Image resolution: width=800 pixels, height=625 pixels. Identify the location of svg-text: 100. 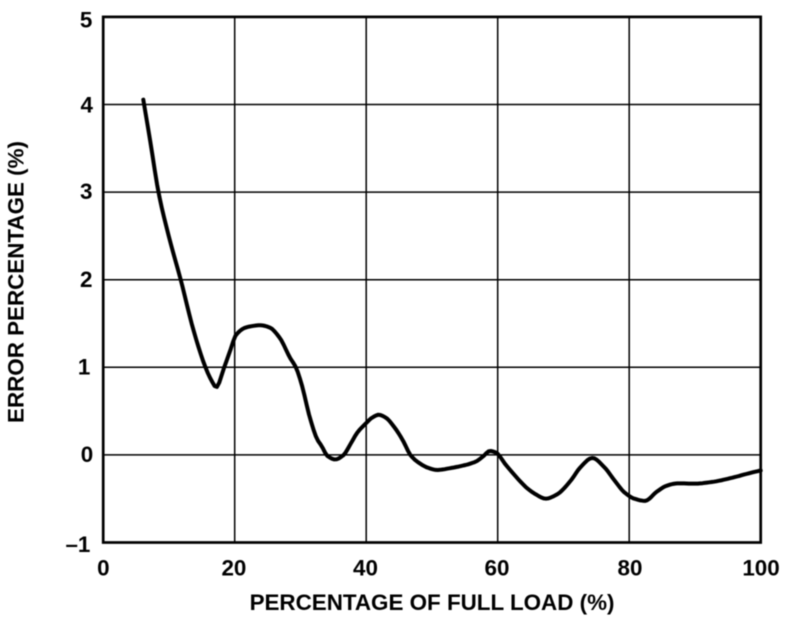
(760, 568).